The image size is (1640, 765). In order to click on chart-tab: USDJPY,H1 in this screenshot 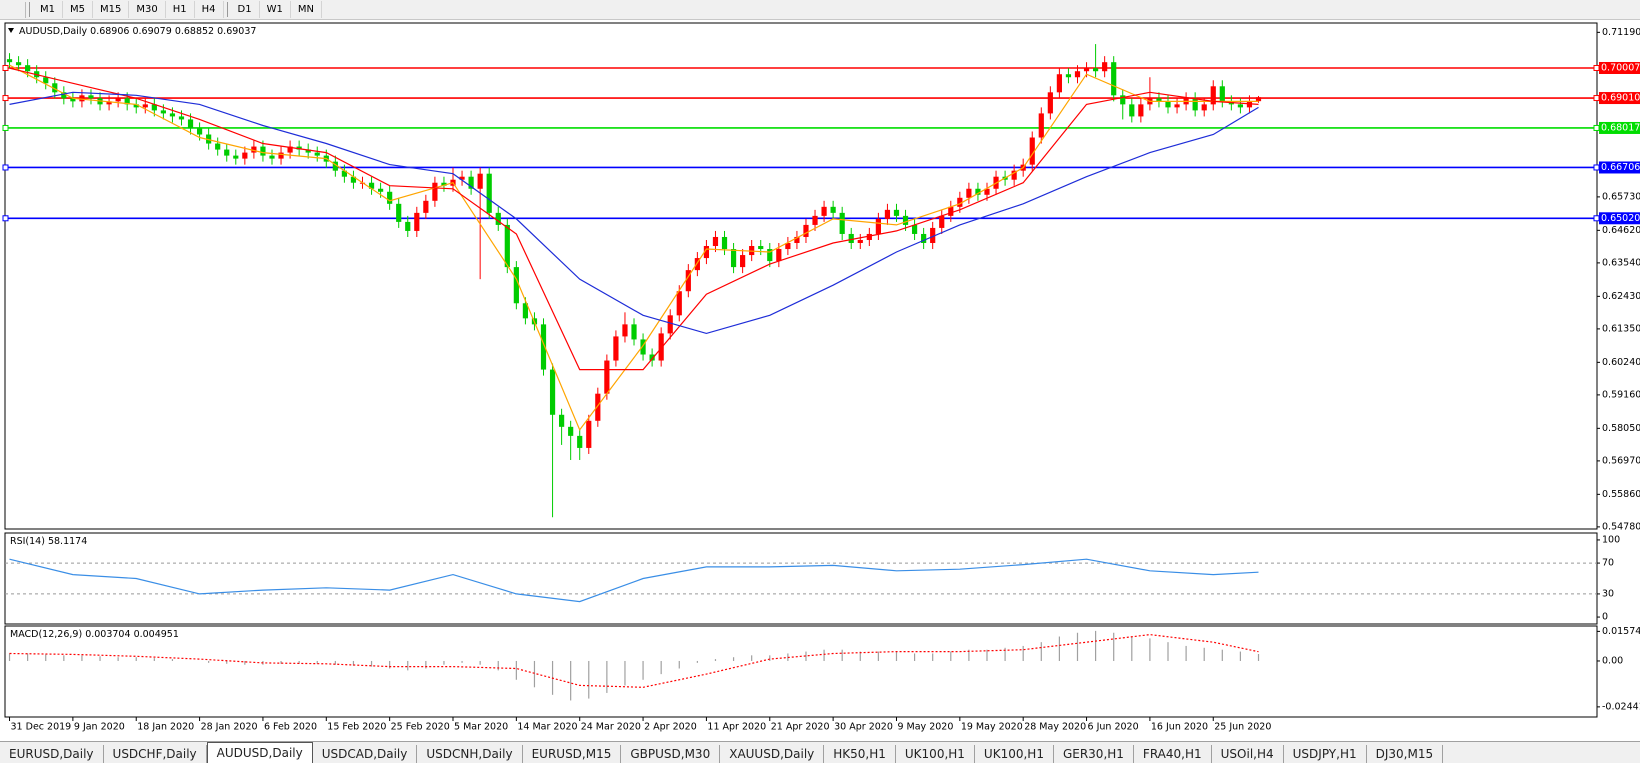, I will do `click(1325, 754)`.